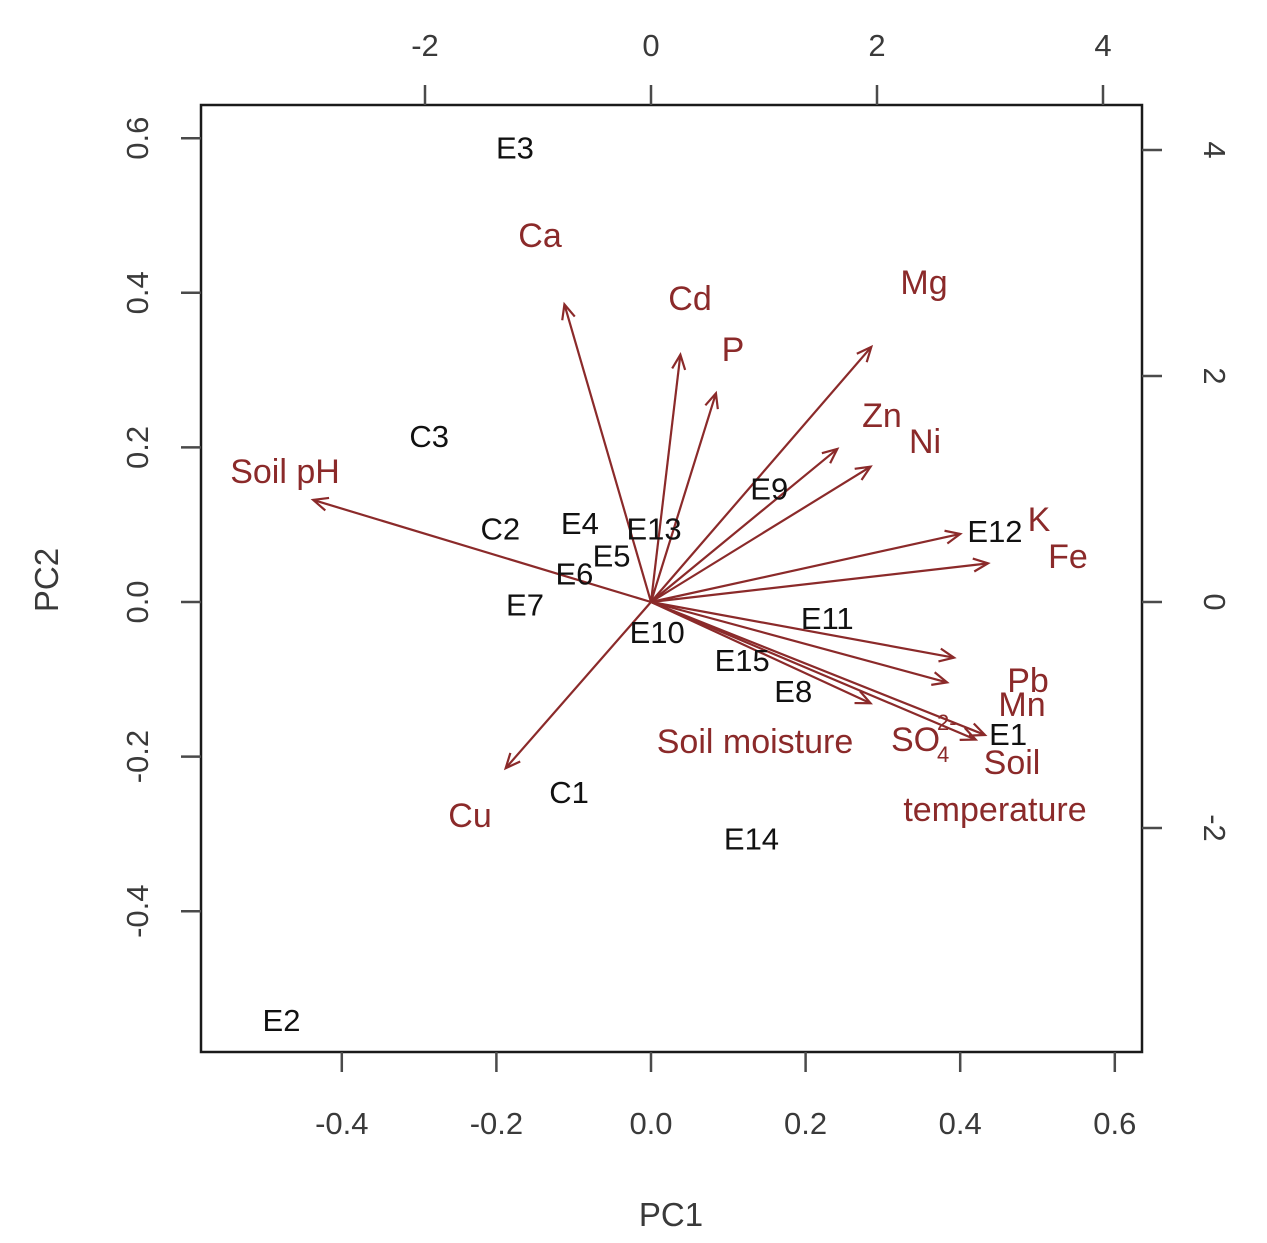 The width and height of the screenshot is (1267, 1243). What do you see at coordinates (1214, 149) in the screenshot?
I see `right-tick-label: 4` at bounding box center [1214, 149].